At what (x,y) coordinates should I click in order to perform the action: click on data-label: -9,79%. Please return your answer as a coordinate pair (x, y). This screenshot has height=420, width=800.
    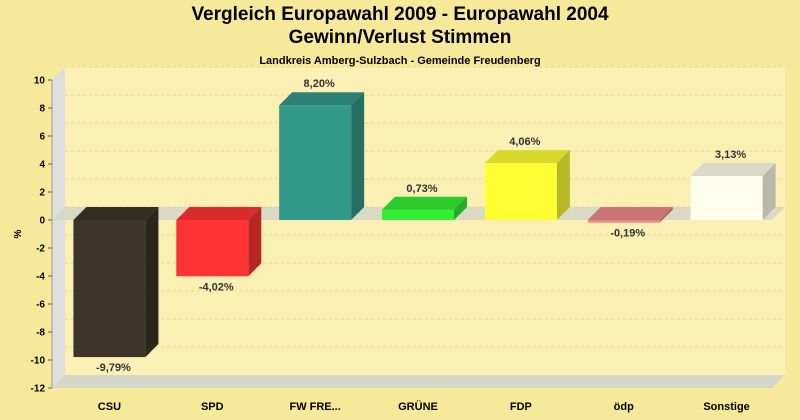
    Looking at the image, I should click on (113, 368).